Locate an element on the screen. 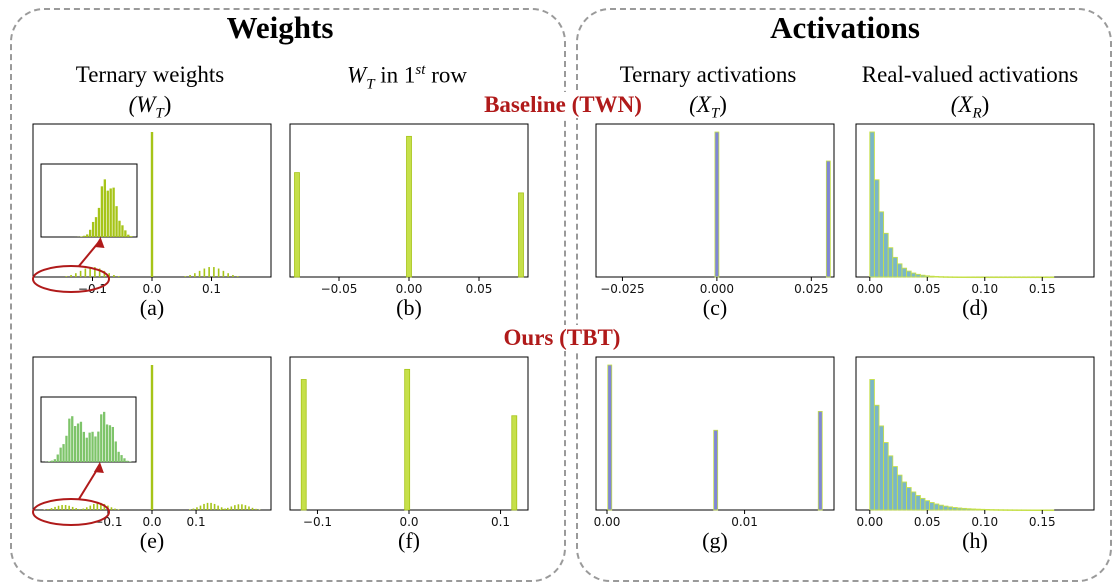 This screenshot has width=1117, height=582. x-tick-label-d-3: 0.15 is located at coordinates (1042, 289).